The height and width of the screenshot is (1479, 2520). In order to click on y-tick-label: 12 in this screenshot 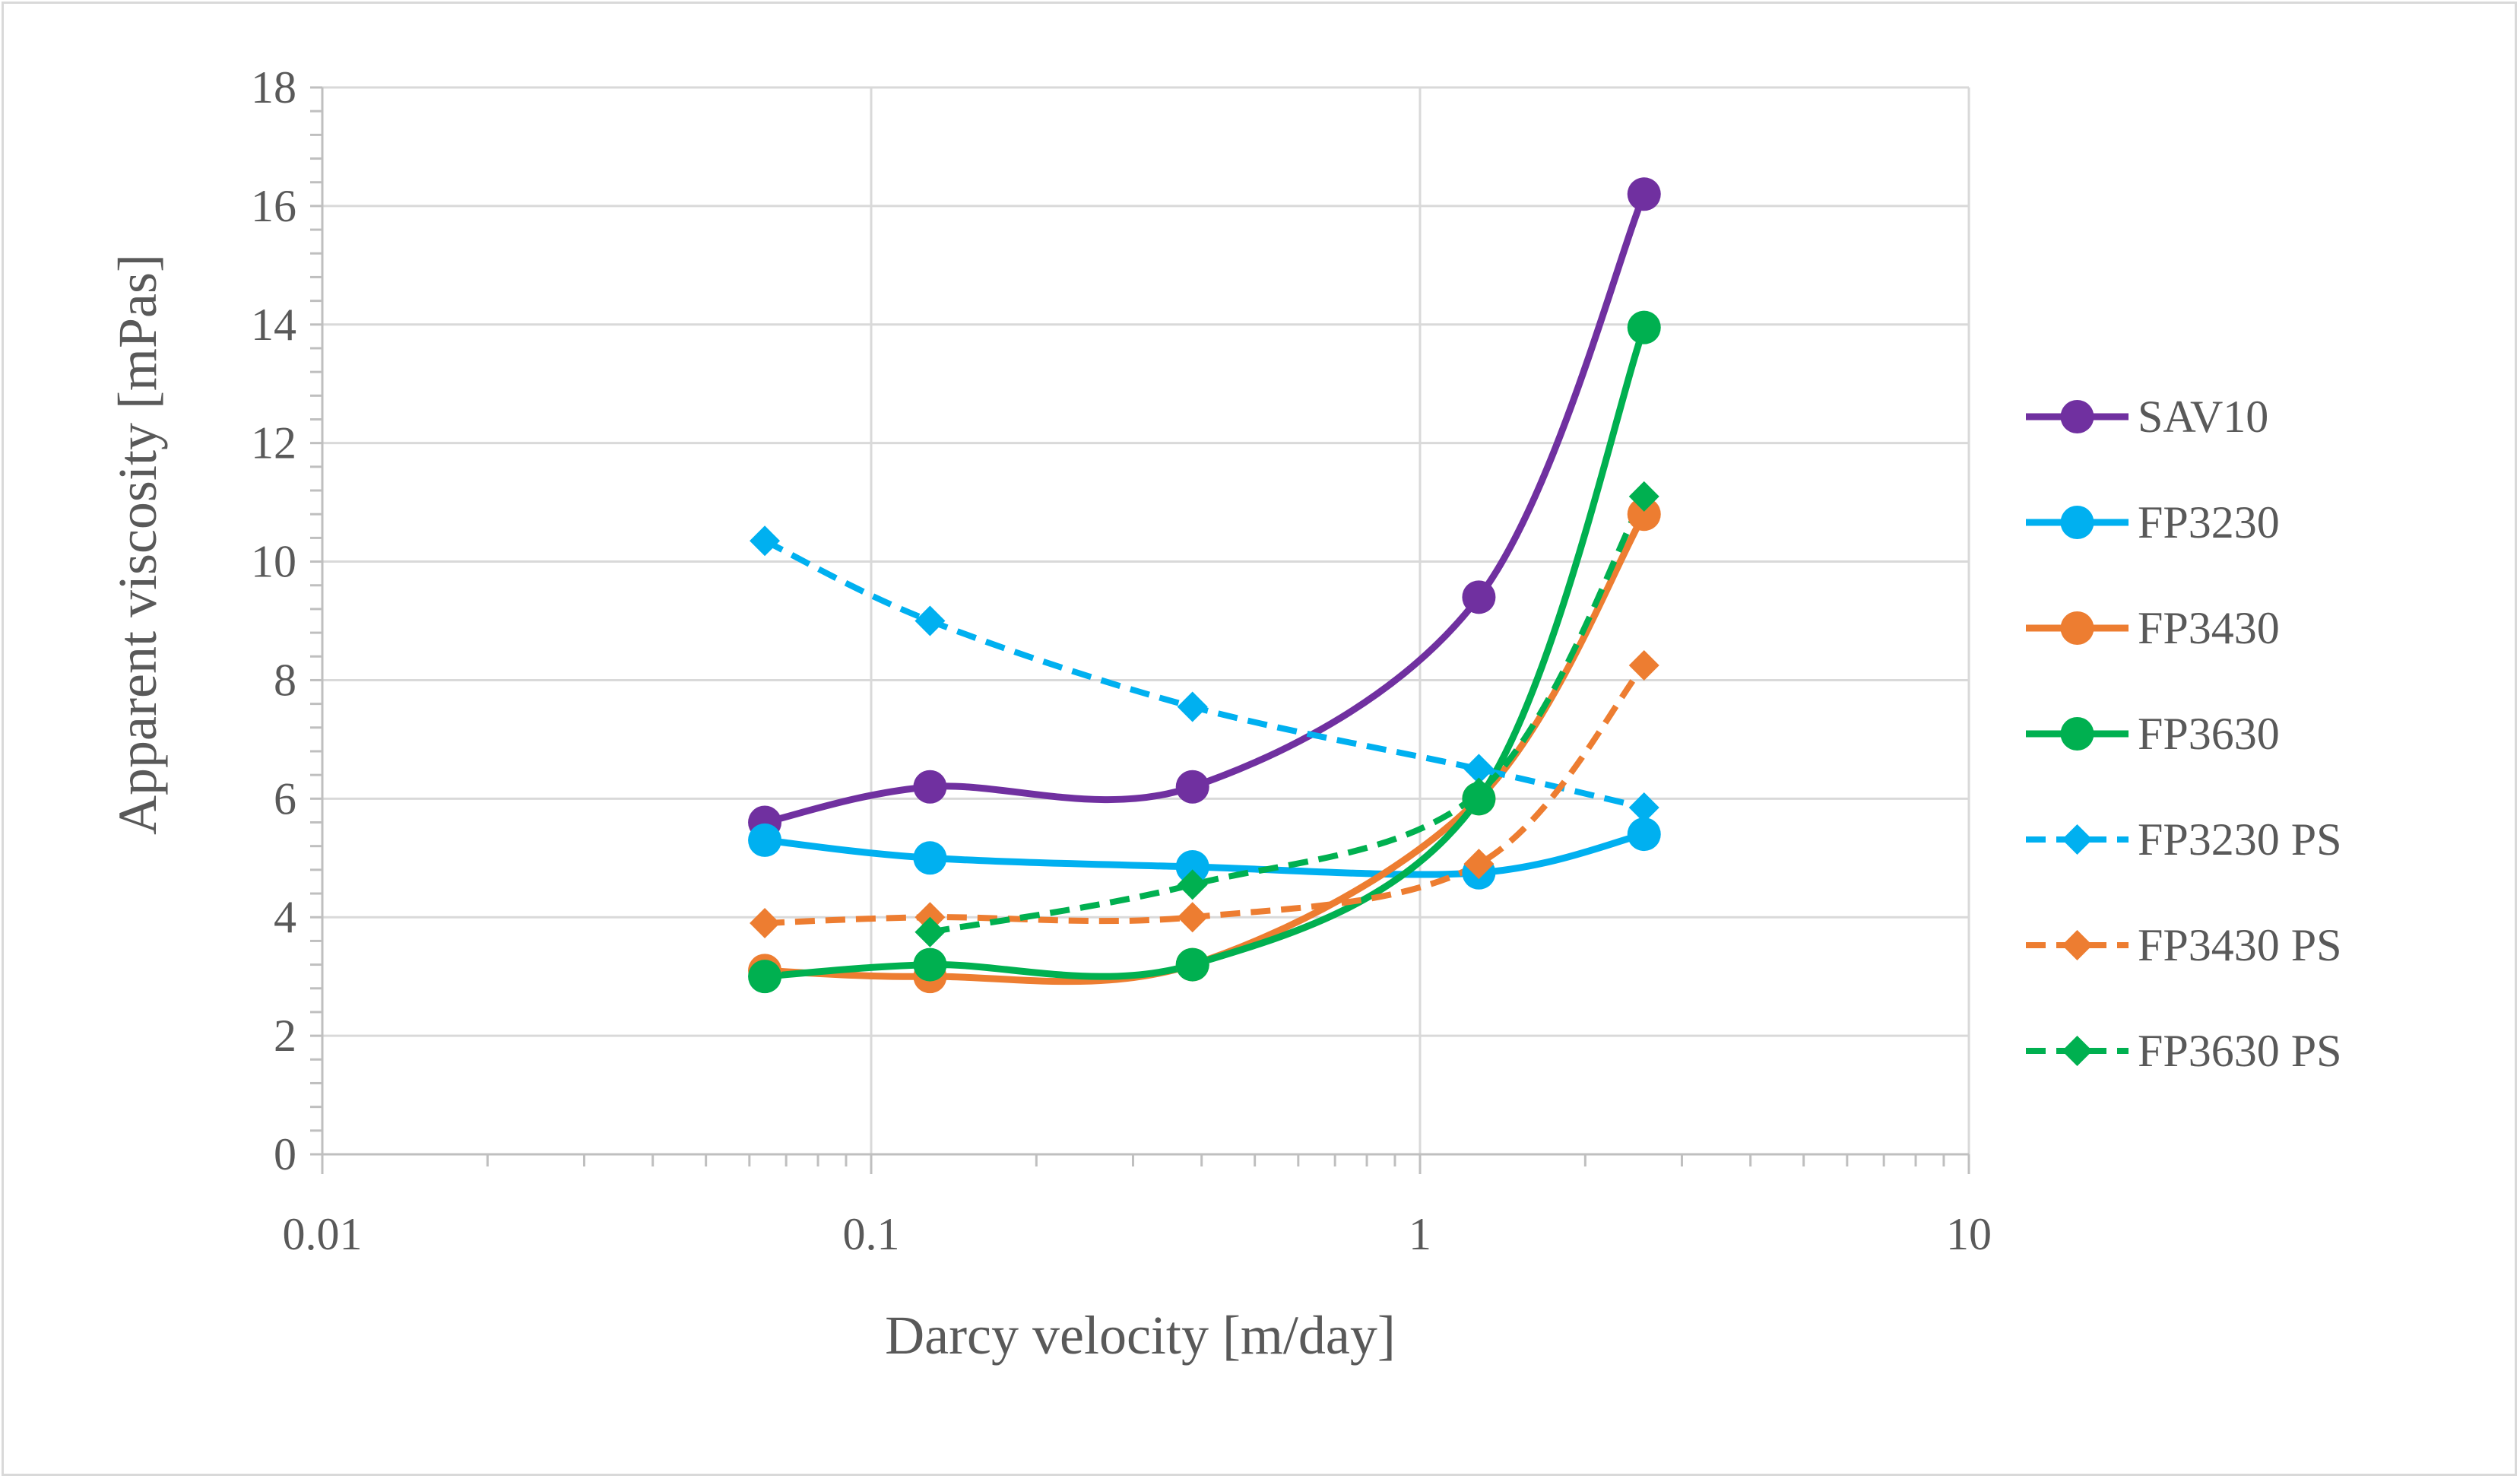, I will do `click(273, 443)`.